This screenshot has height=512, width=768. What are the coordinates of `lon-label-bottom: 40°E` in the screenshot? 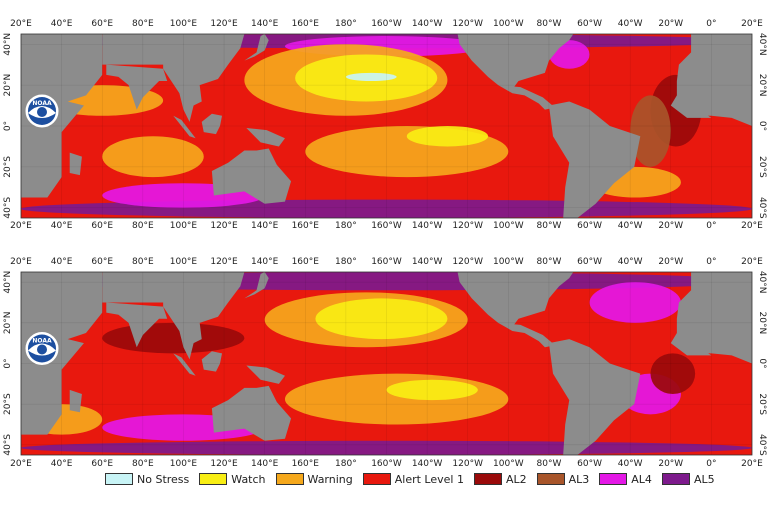 It's located at (62, 464).